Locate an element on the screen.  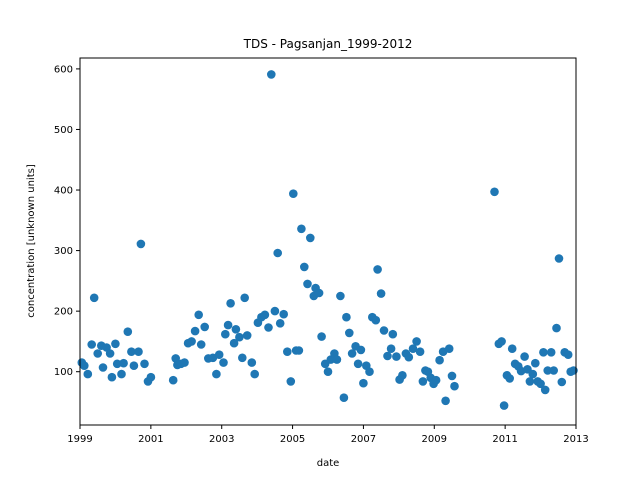
x-tick-label: 2001 is located at coordinates (150, 439).